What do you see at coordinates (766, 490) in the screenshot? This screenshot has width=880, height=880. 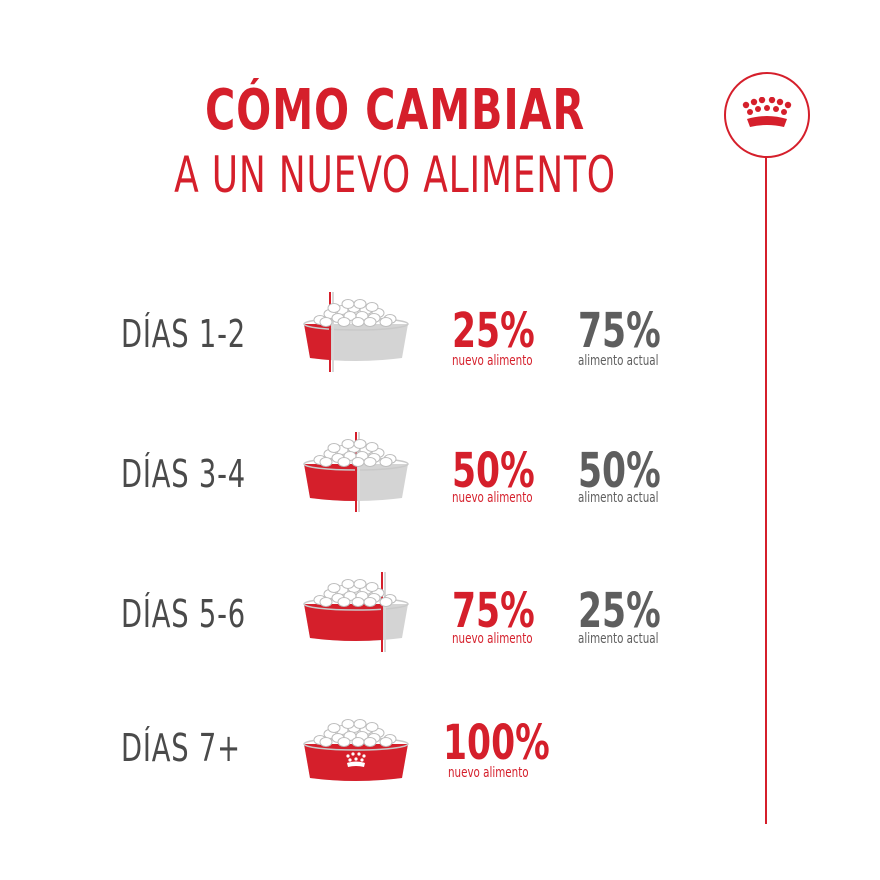 I see `timeline-line` at bounding box center [766, 490].